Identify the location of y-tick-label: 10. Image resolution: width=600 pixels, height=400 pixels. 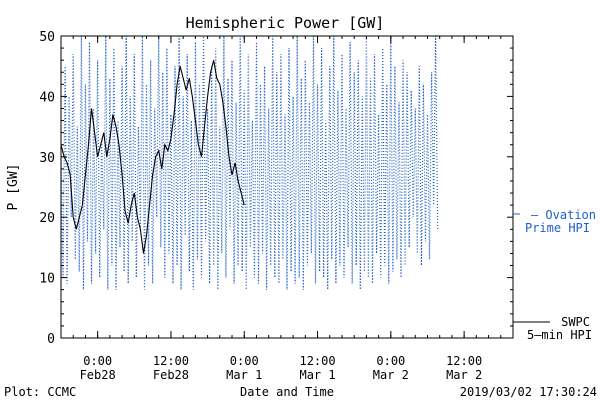
(47, 279).